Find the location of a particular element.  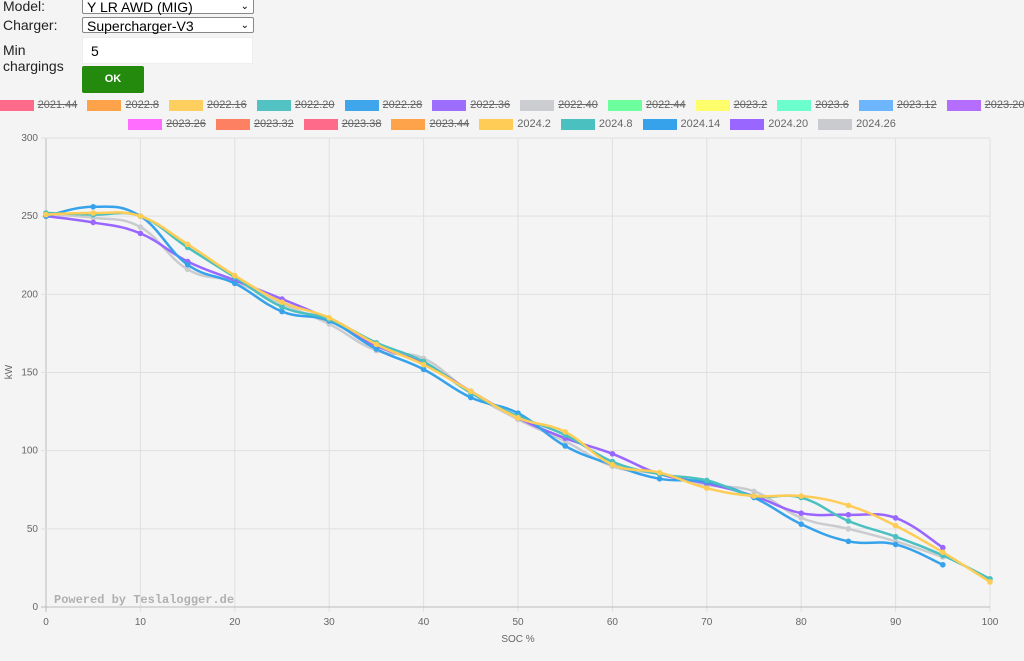

legend-item: 2023.26 is located at coordinates (167, 124).